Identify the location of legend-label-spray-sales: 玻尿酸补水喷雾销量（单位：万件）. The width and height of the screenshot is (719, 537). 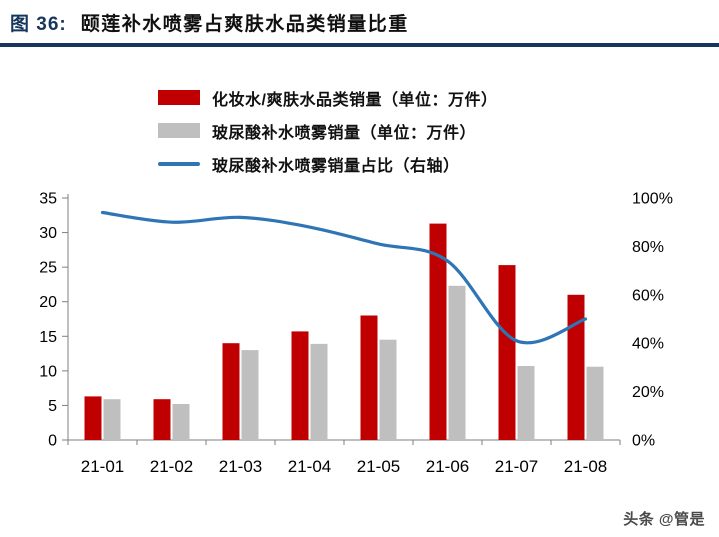
(344, 133).